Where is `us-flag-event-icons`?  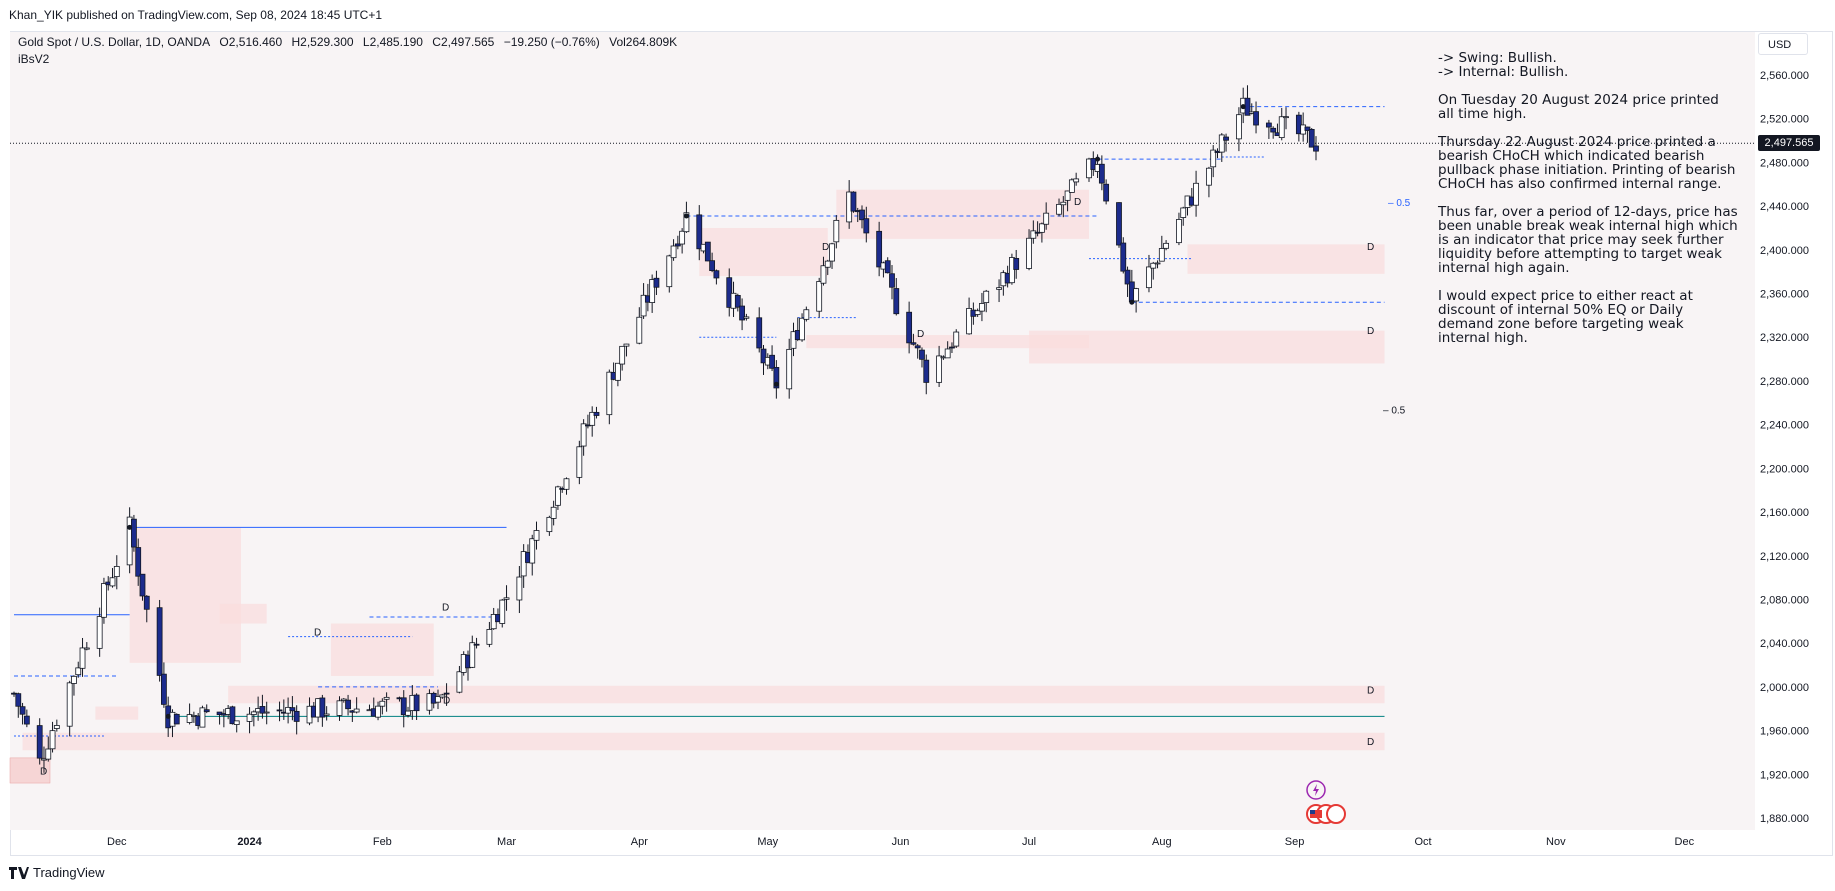 us-flag-event-icons is located at coordinates (1326, 814).